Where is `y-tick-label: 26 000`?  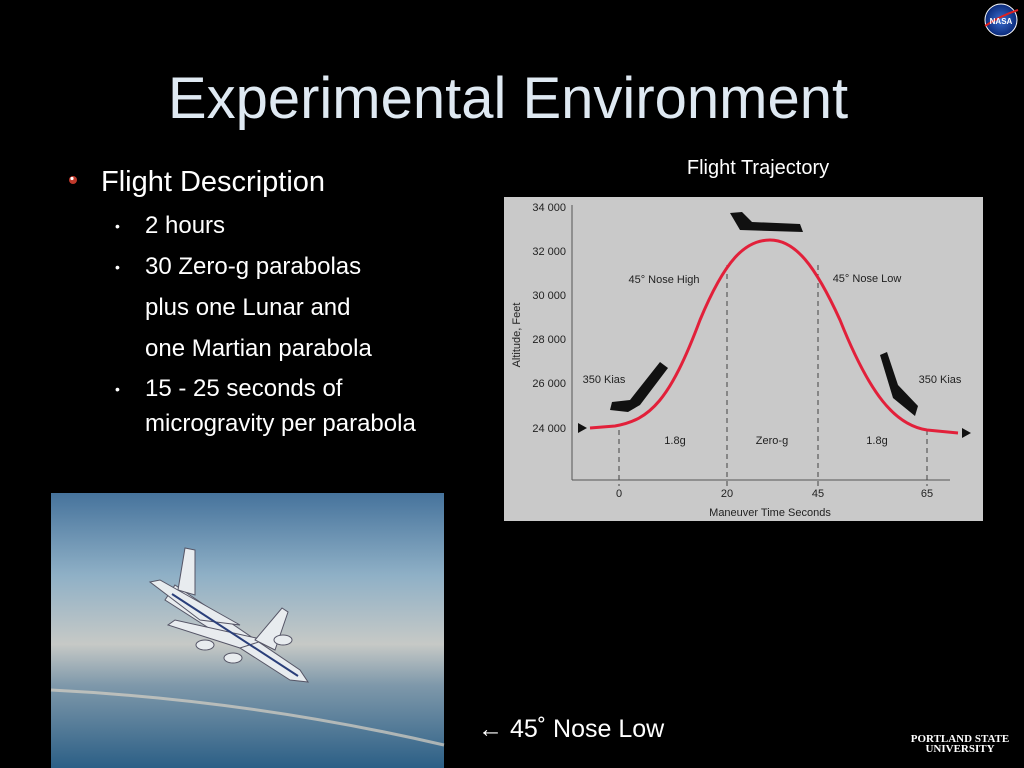
y-tick-label: 26 000 is located at coordinates (549, 384).